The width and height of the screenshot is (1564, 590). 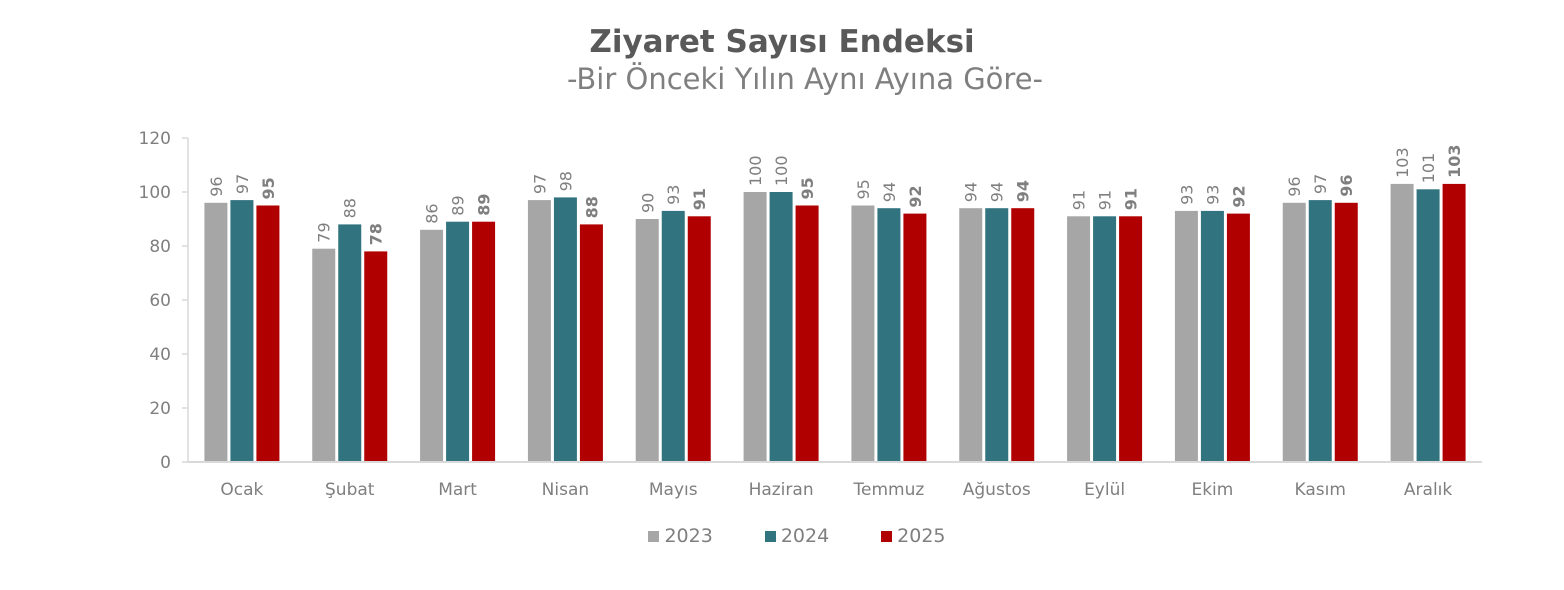 I want to click on data-label: 90, so click(x=647, y=203).